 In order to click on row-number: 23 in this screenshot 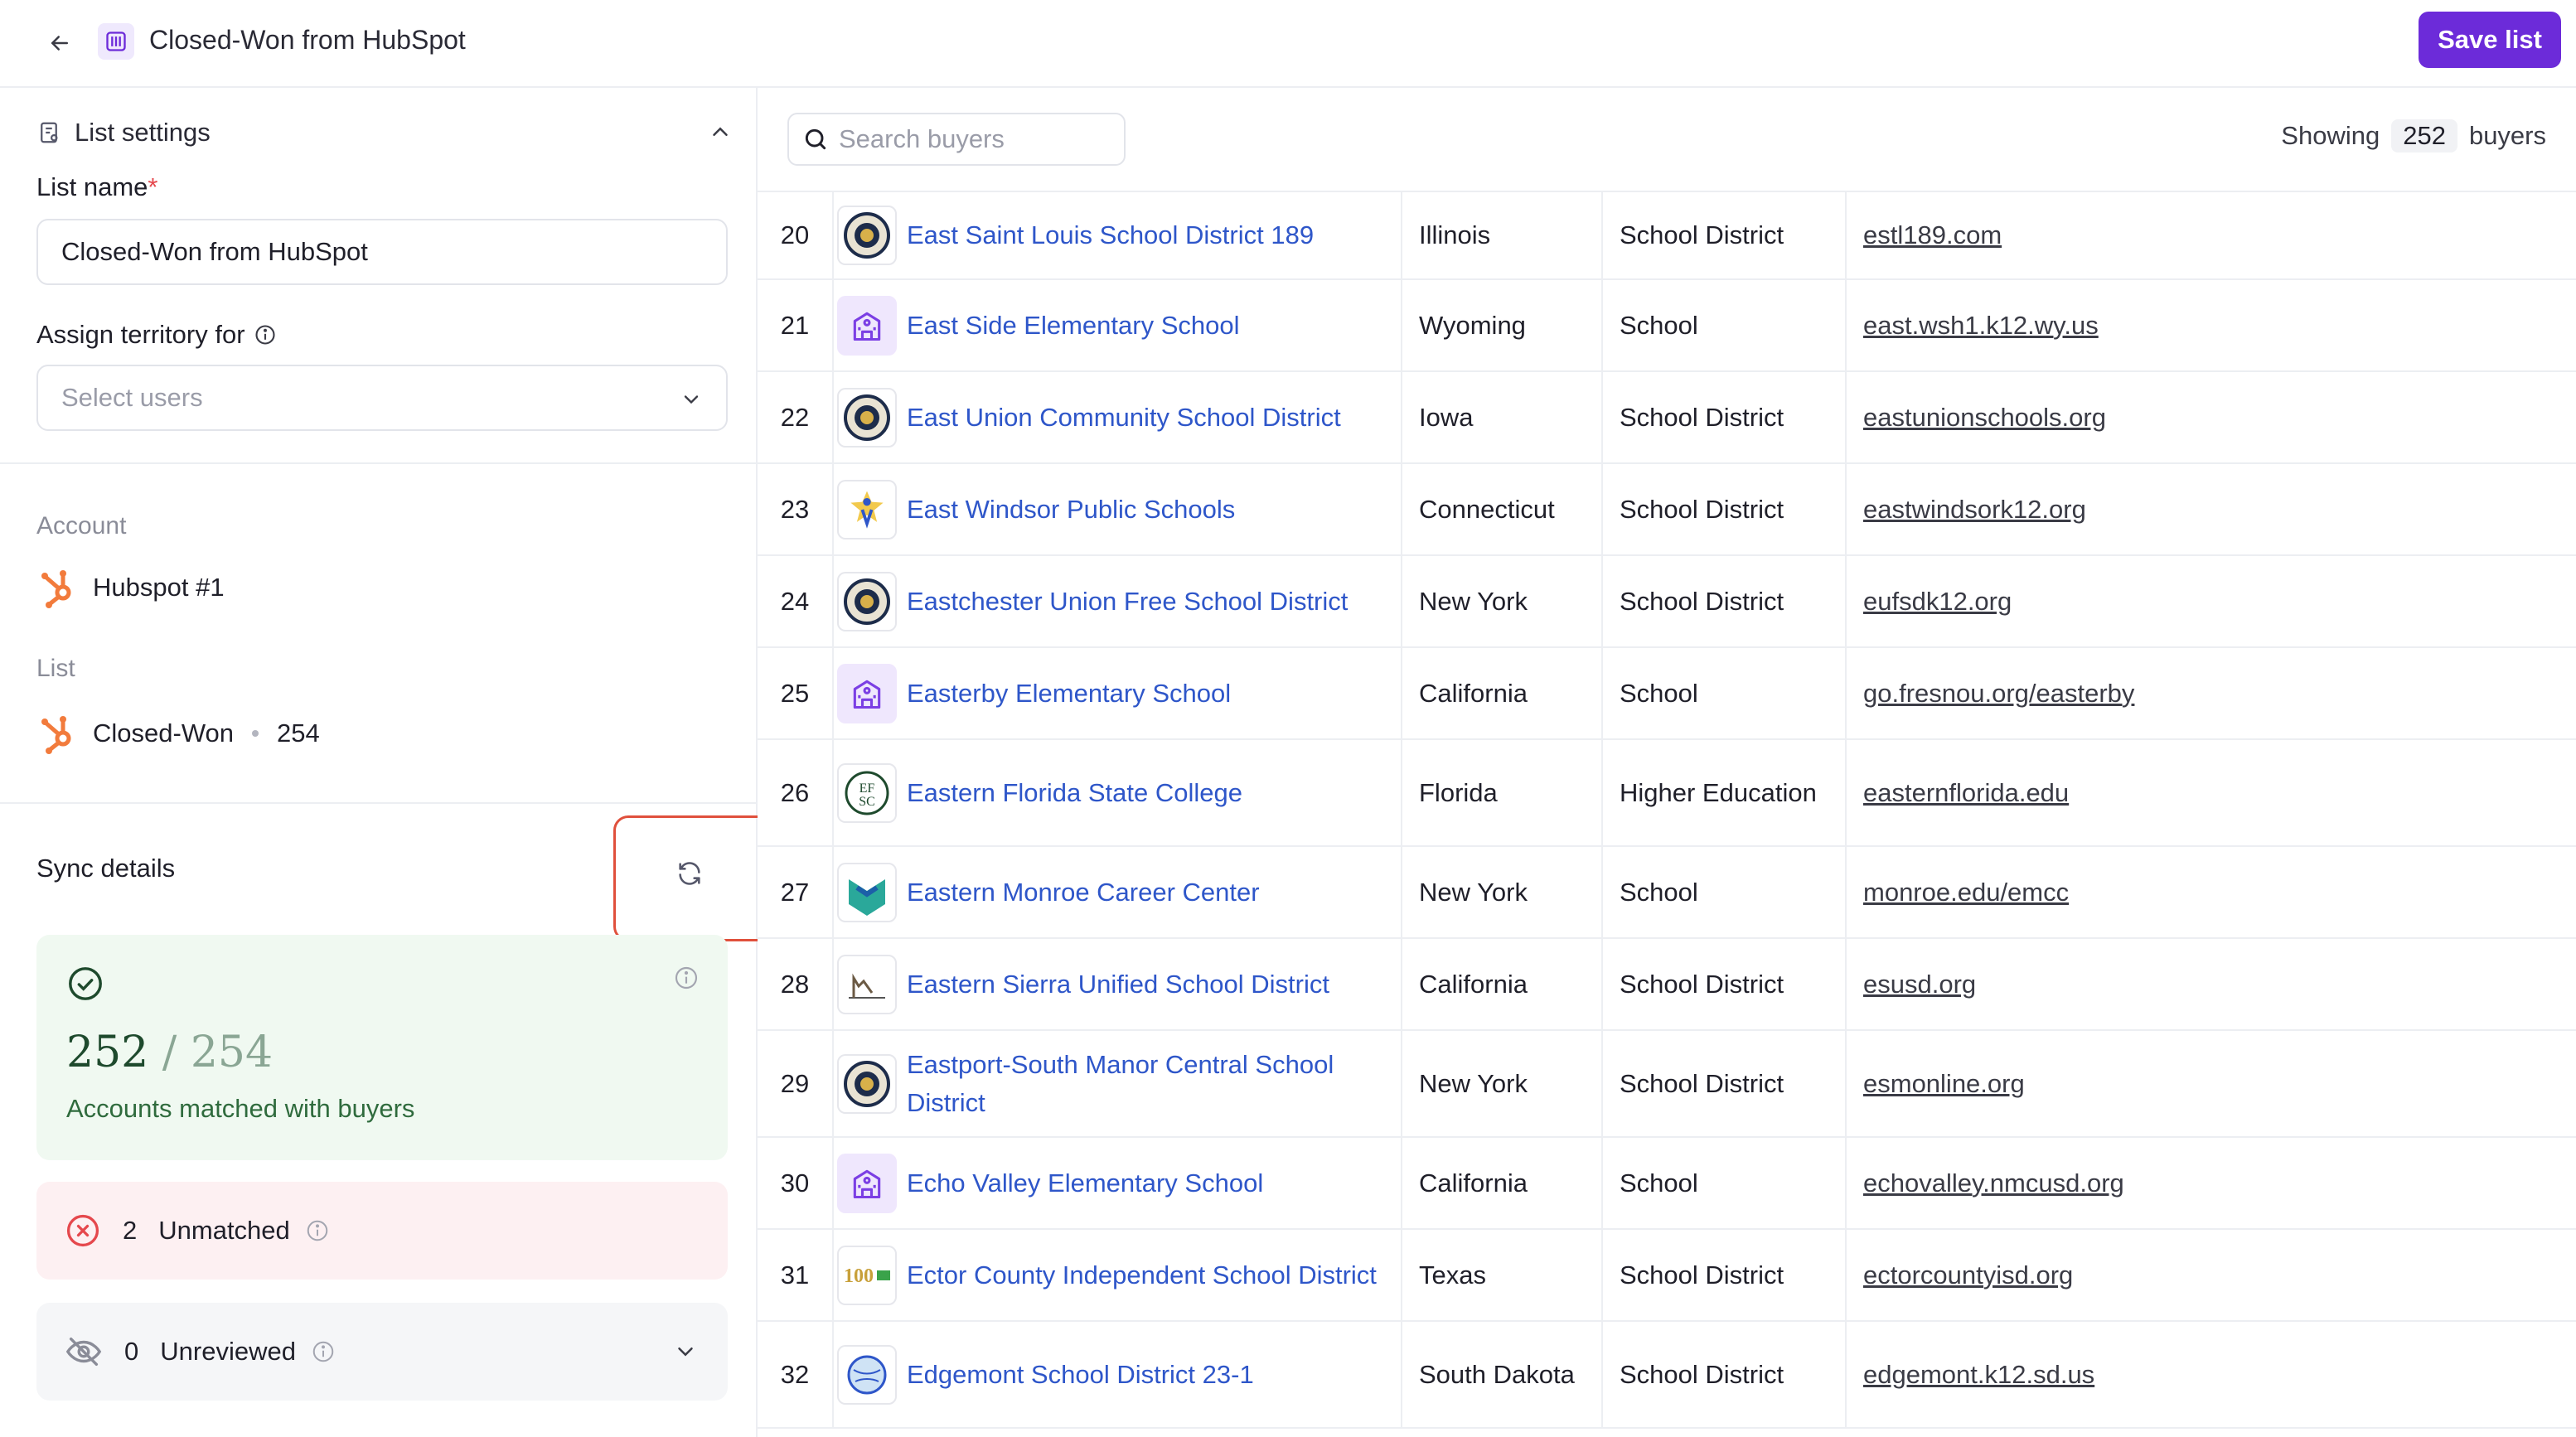, I will do `click(796, 509)`.